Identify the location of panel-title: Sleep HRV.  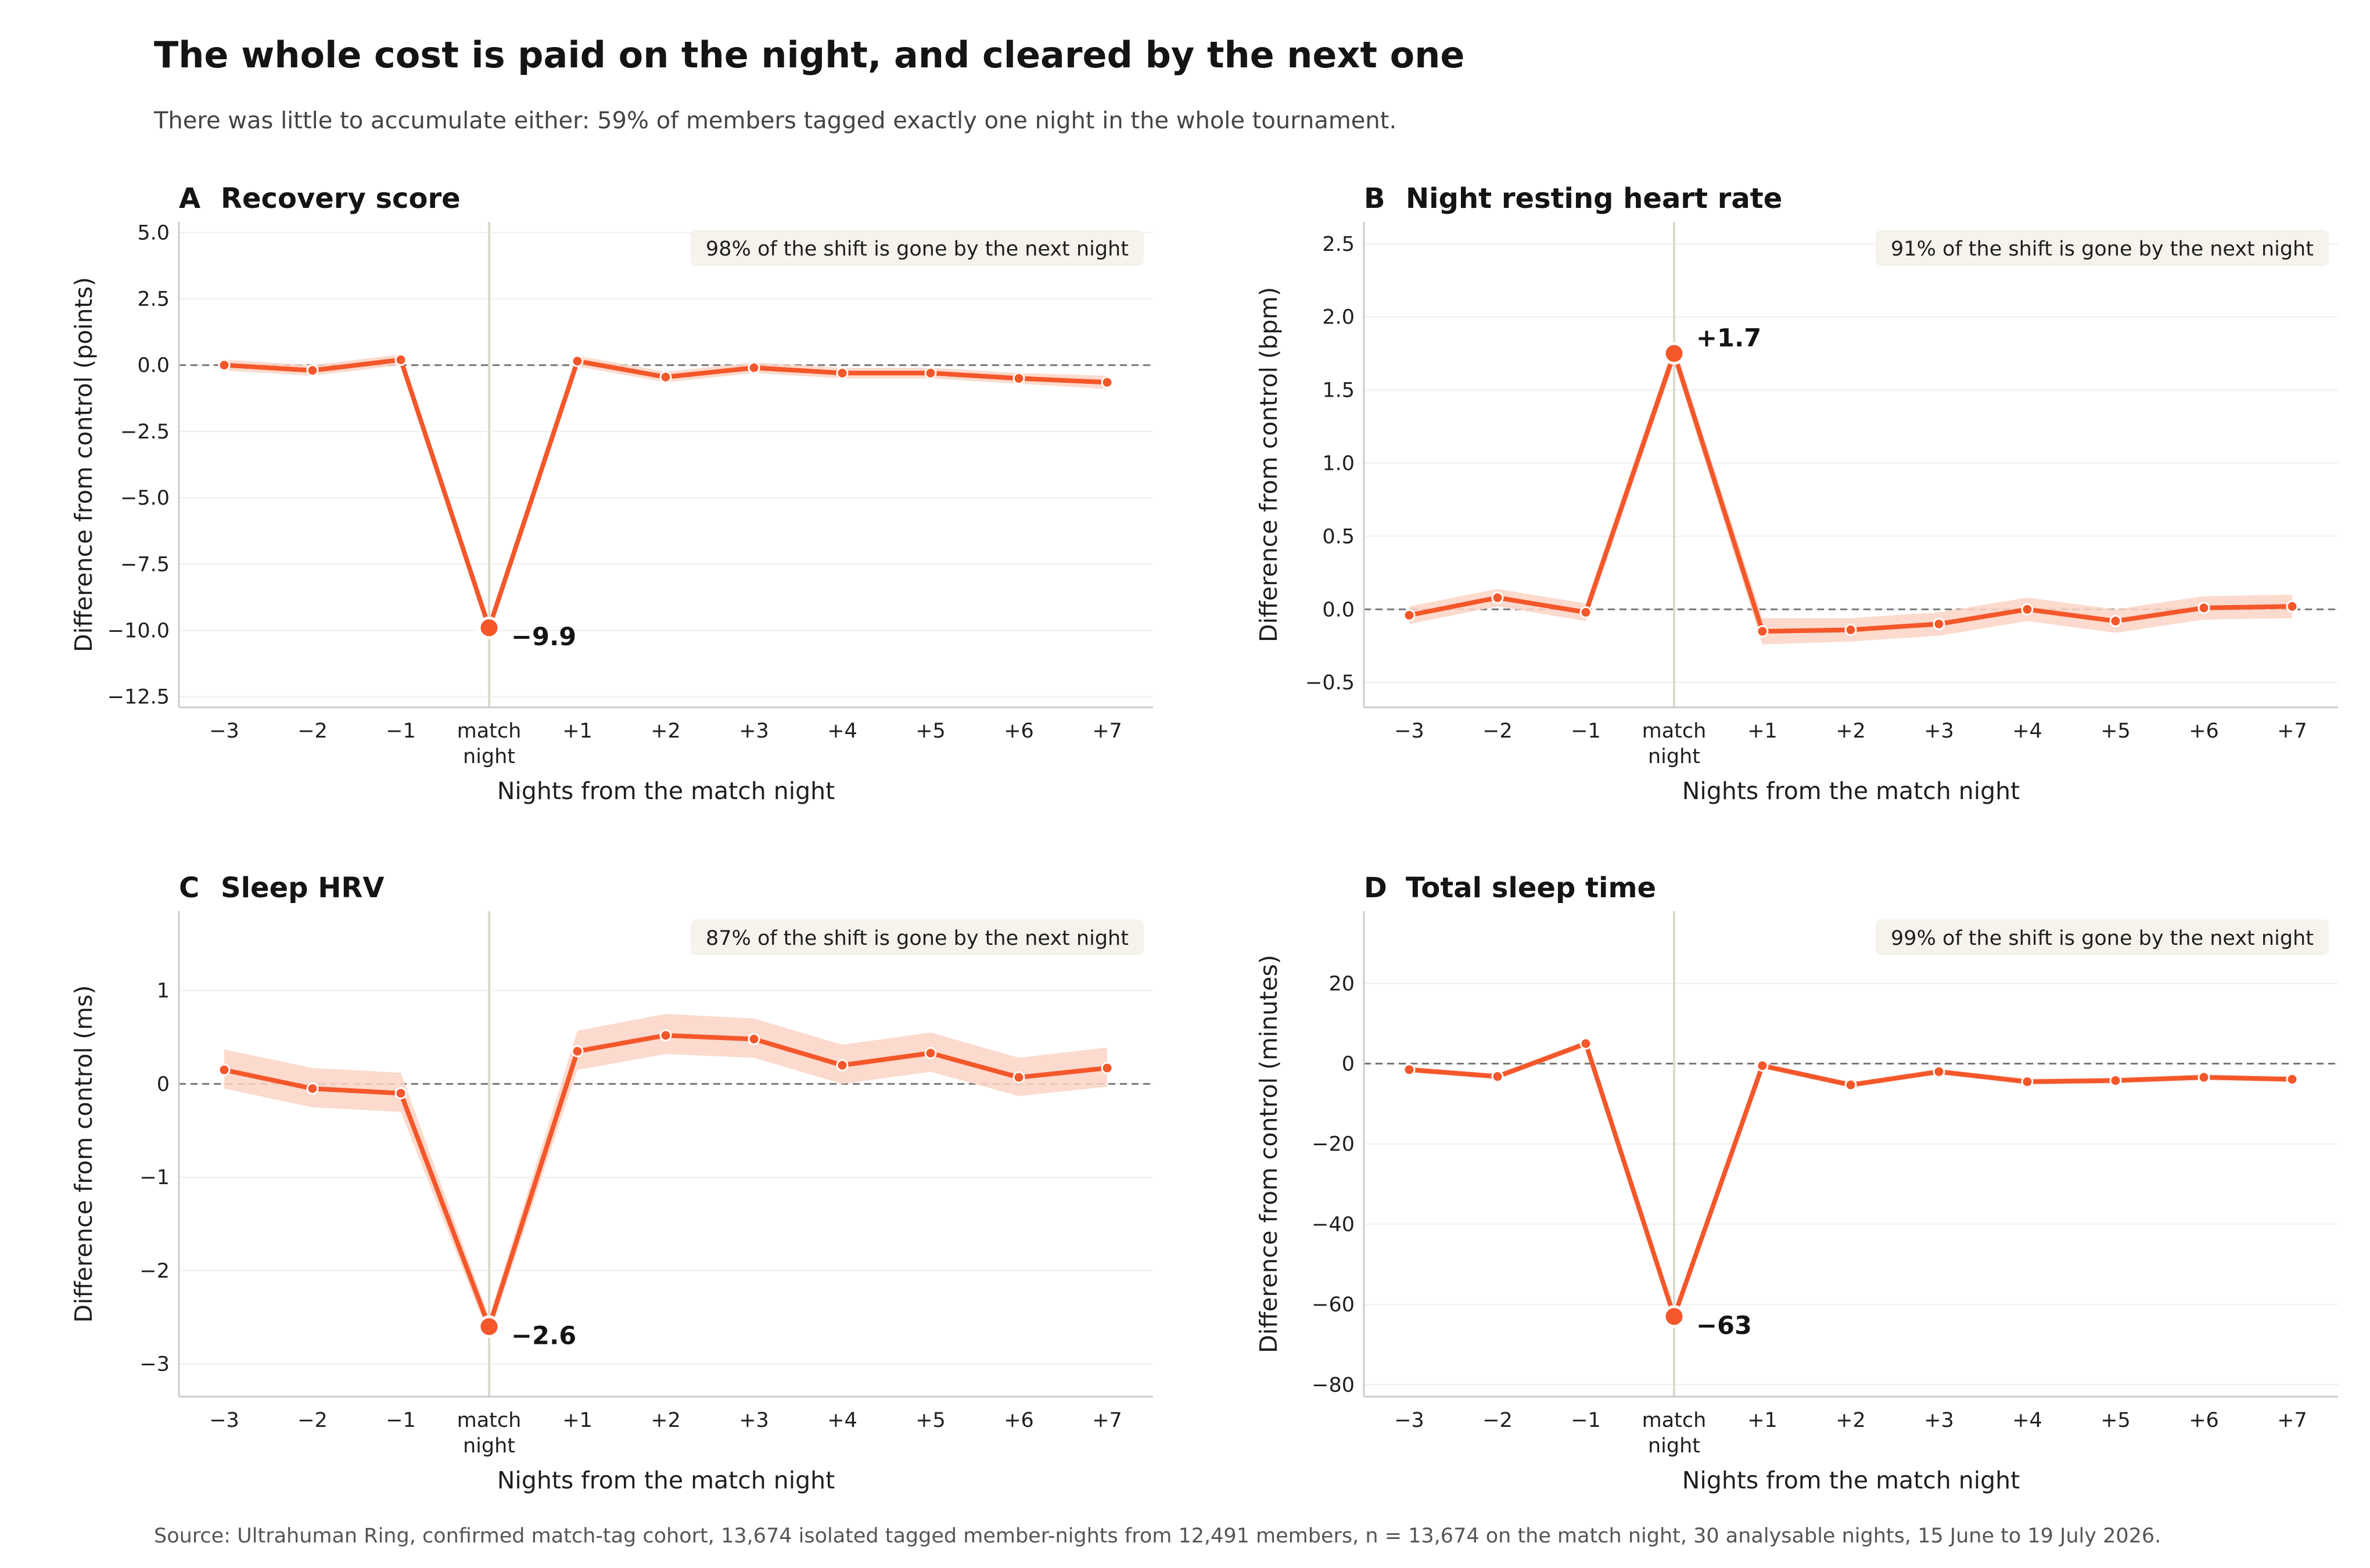
(302, 888).